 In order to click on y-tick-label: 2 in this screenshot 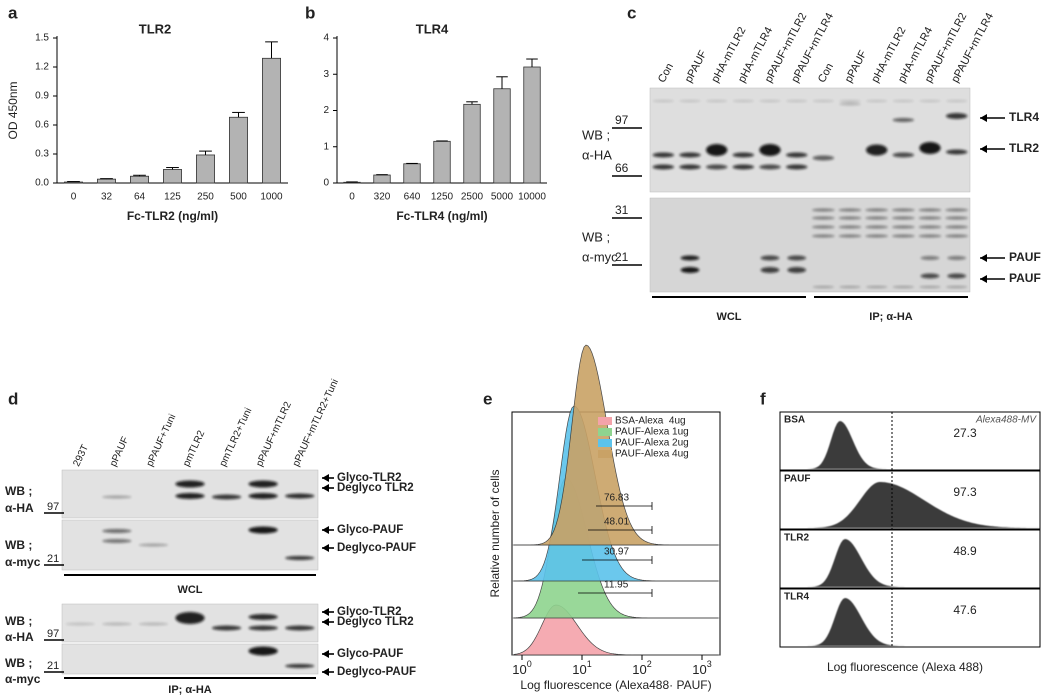, I will do `click(326, 110)`.